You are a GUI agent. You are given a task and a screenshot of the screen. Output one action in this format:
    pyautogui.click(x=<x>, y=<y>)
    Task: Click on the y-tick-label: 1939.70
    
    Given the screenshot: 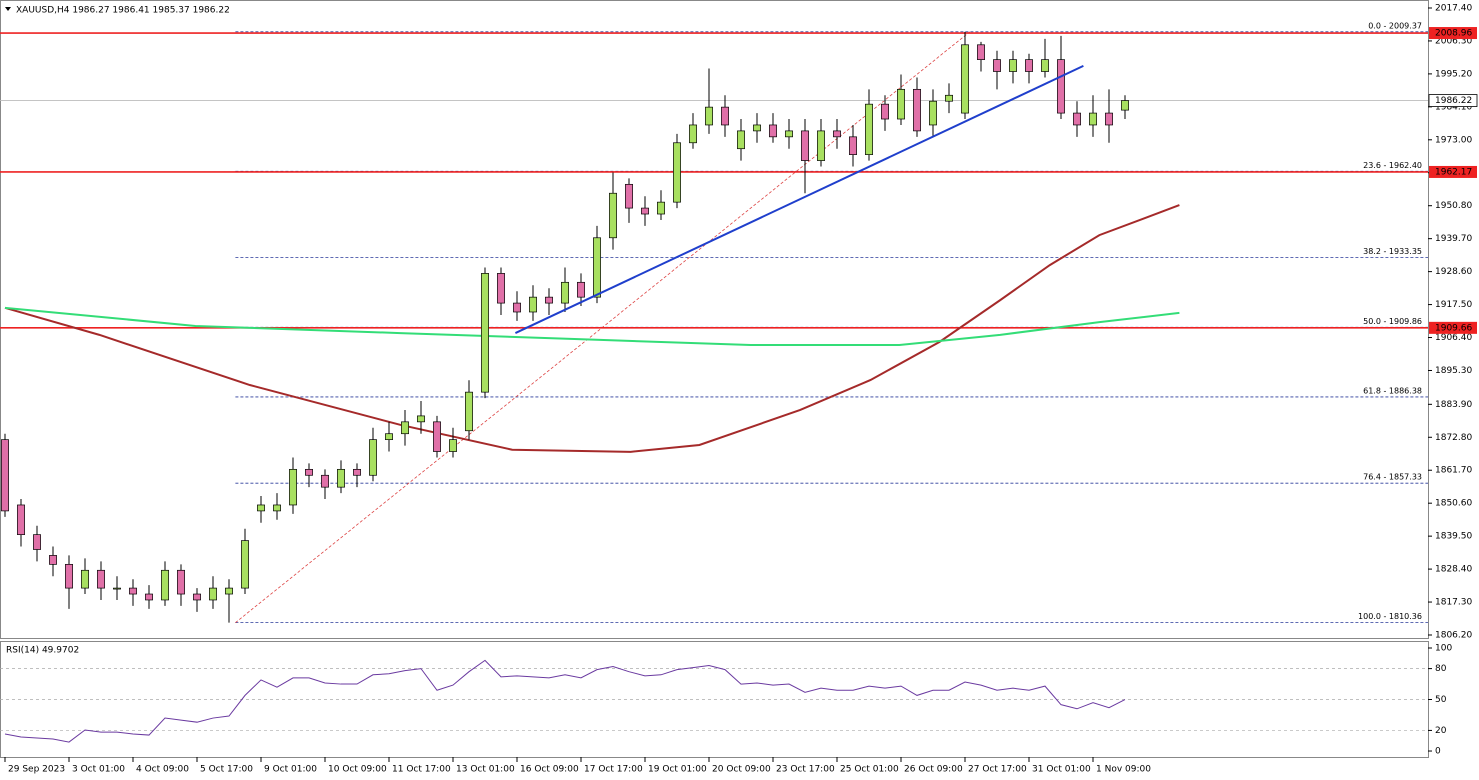 What is the action you would take?
    pyautogui.click(x=1453, y=239)
    